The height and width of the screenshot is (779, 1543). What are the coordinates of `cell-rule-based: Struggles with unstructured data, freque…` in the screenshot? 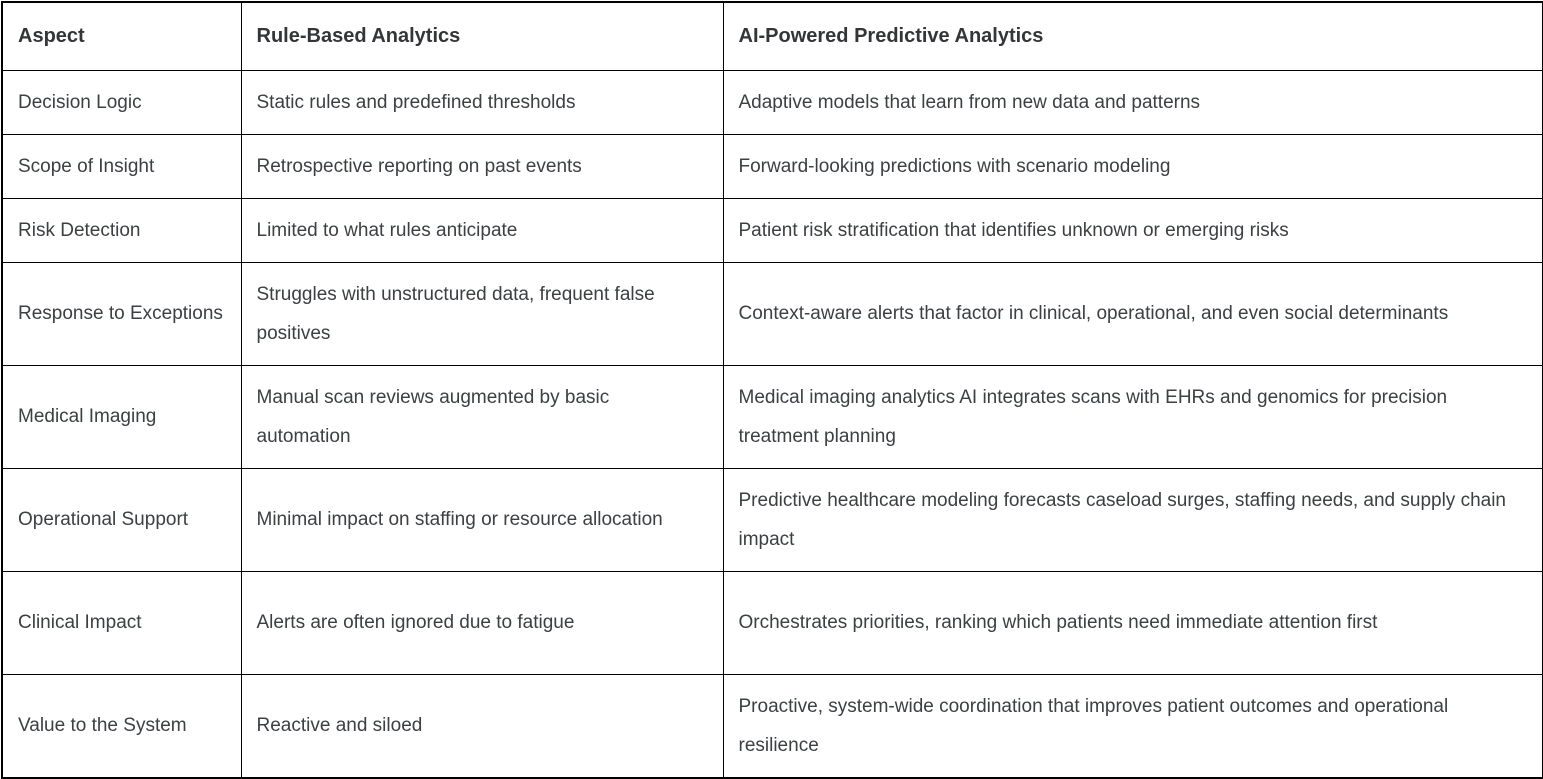 It's located at (482, 313).